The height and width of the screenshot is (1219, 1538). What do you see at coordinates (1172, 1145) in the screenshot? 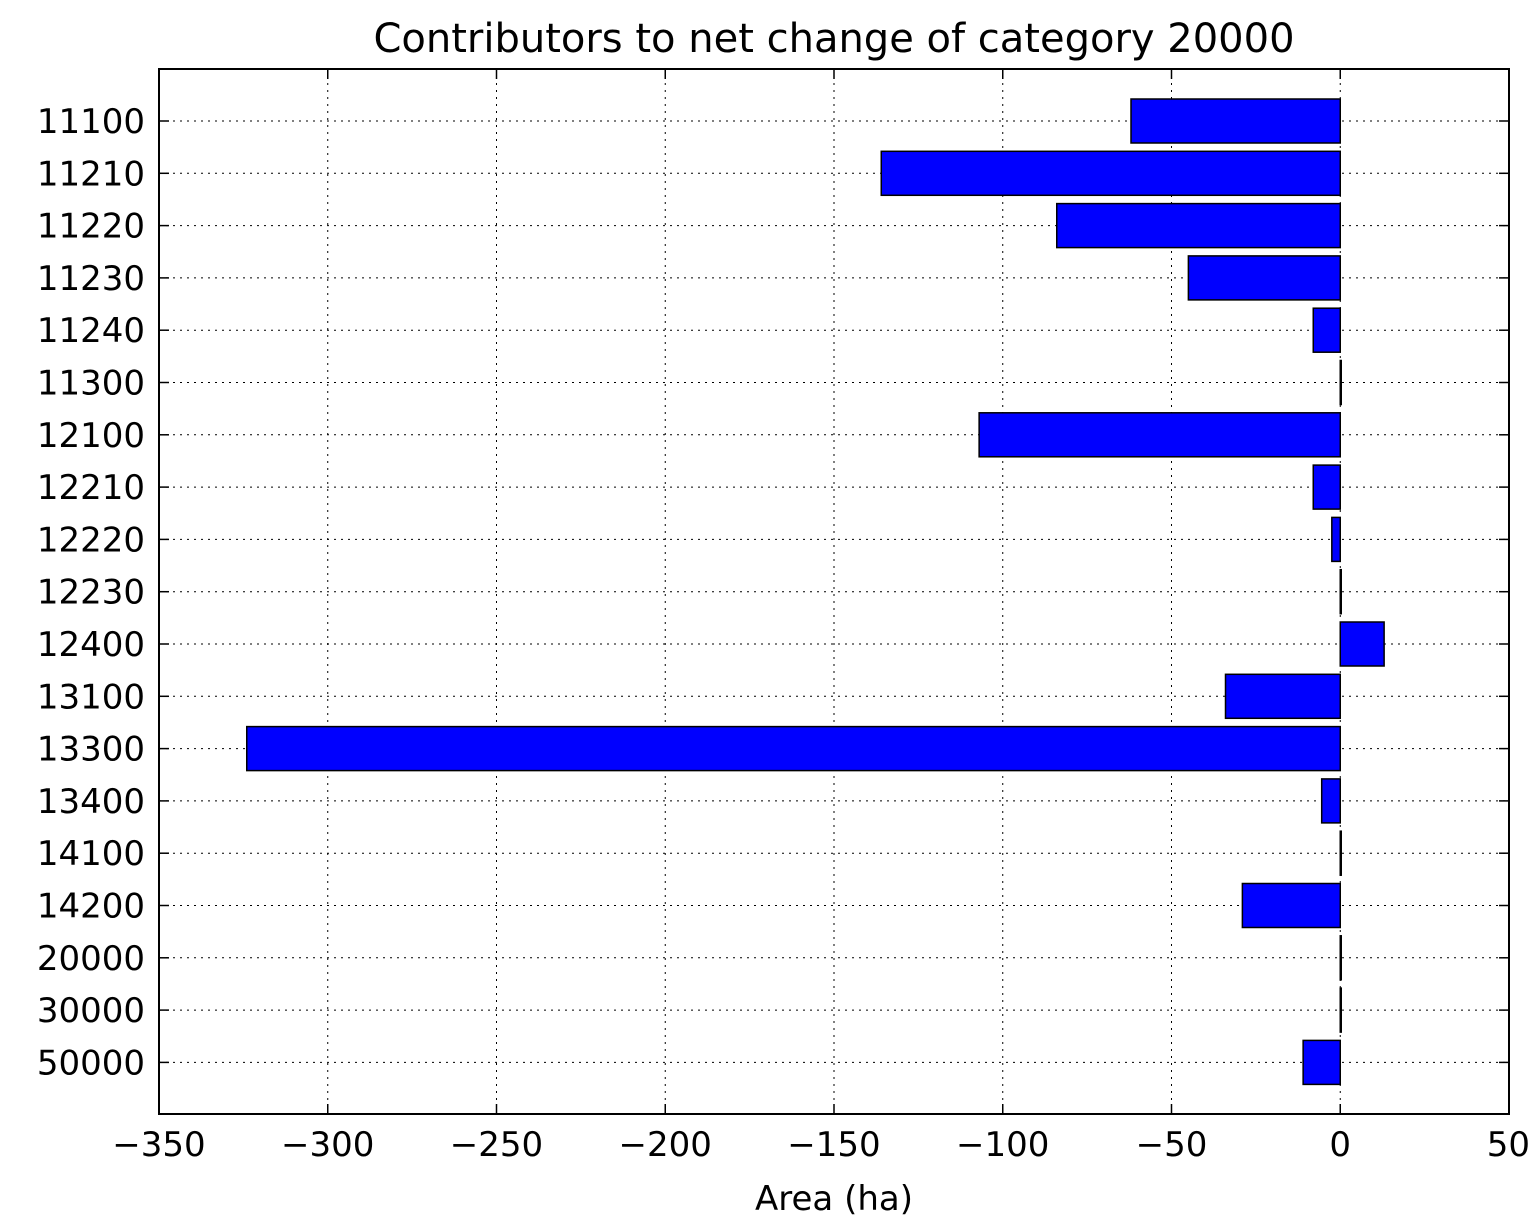
I see `x-tick-label: −50` at bounding box center [1172, 1145].